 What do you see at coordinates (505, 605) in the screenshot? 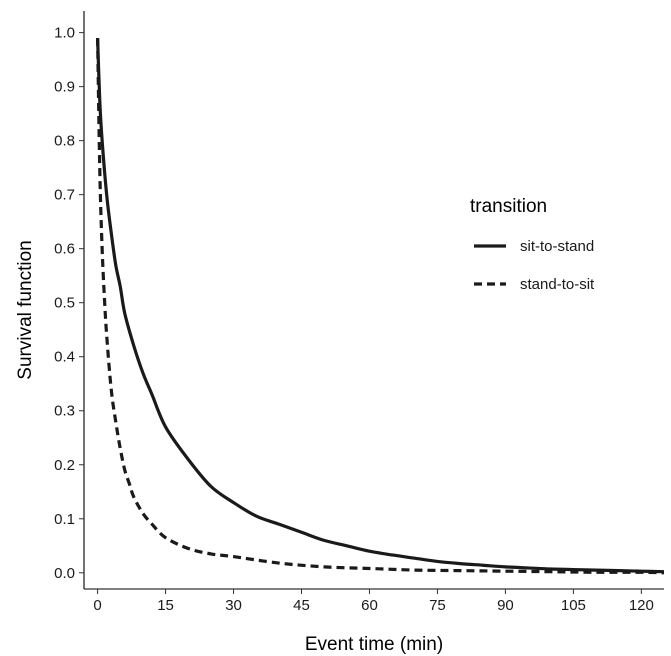
I see `x-tick-label: 90` at bounding box center [505, 605].